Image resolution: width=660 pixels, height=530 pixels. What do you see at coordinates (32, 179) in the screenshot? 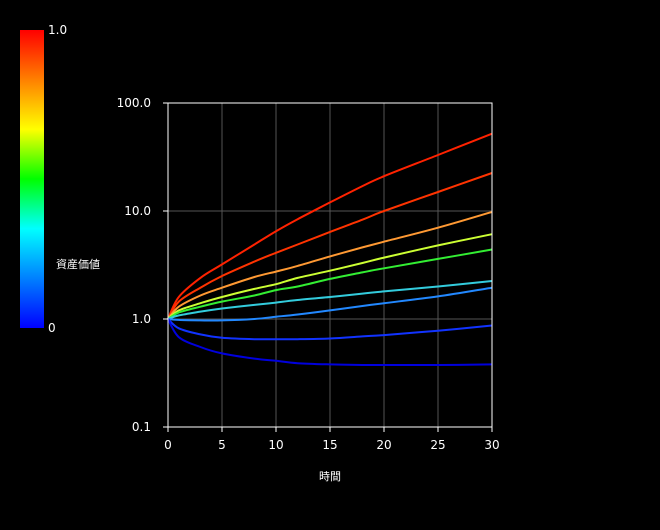
I see `colorbar-gradient` at bounding box center [32, 179].